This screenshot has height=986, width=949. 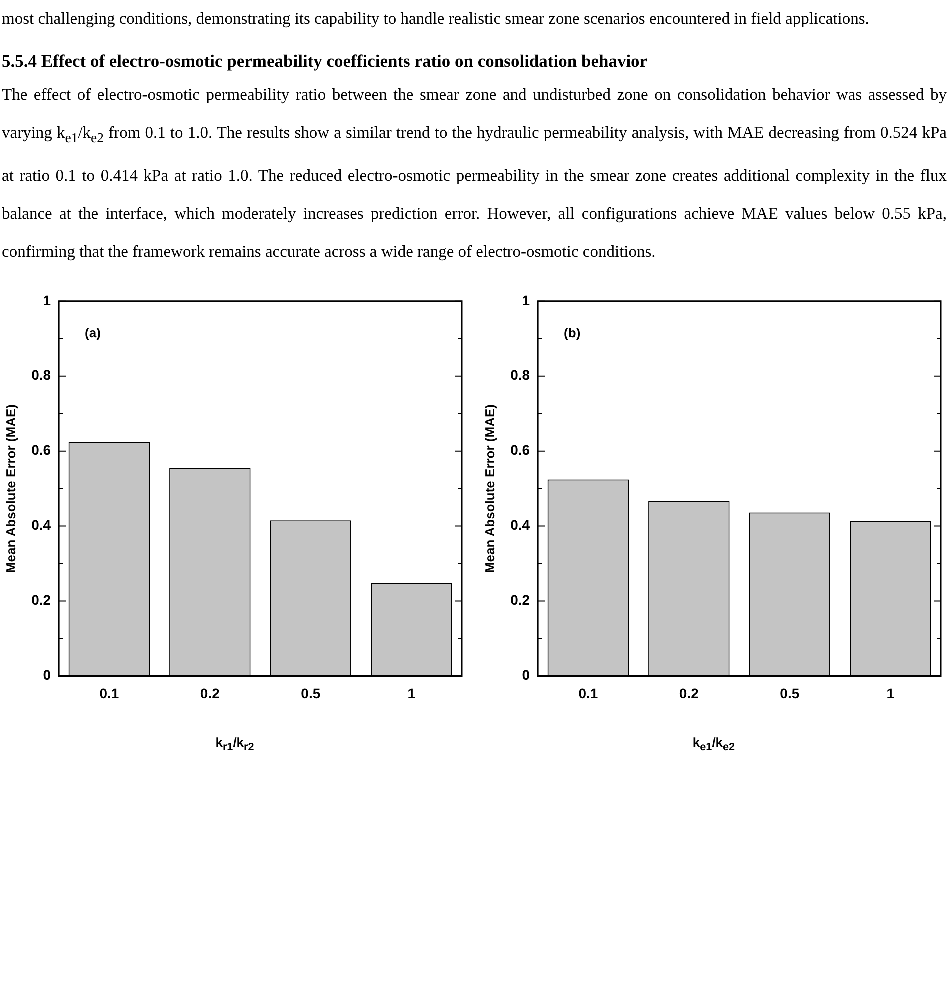 What do you see at coordinates (714, 744) in the screenshot?
I see `x-axis-title: k$_{e1}$/k$_{e2}$` at bounding box center [714, 744].